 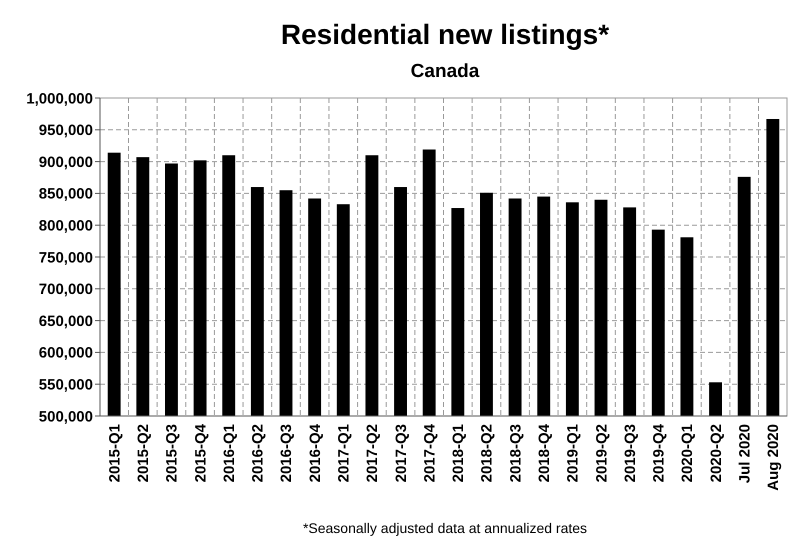 What do you see at coordinates (65, 225) in the screenshot?
I see `y-tick-label: 800,000` at bounding box center [65, 225].